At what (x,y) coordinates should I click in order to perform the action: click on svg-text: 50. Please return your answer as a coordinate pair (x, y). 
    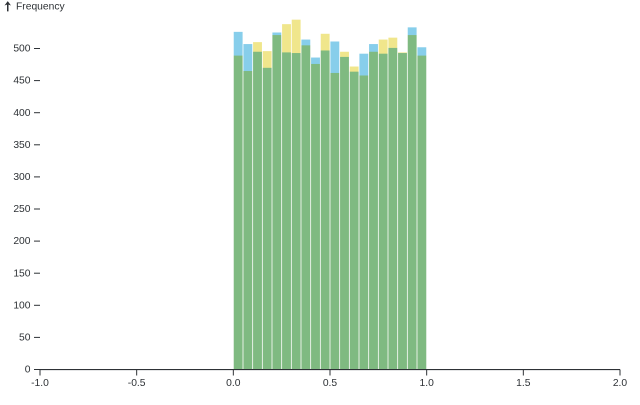
    Looking at the image, I should click on (25, 338).